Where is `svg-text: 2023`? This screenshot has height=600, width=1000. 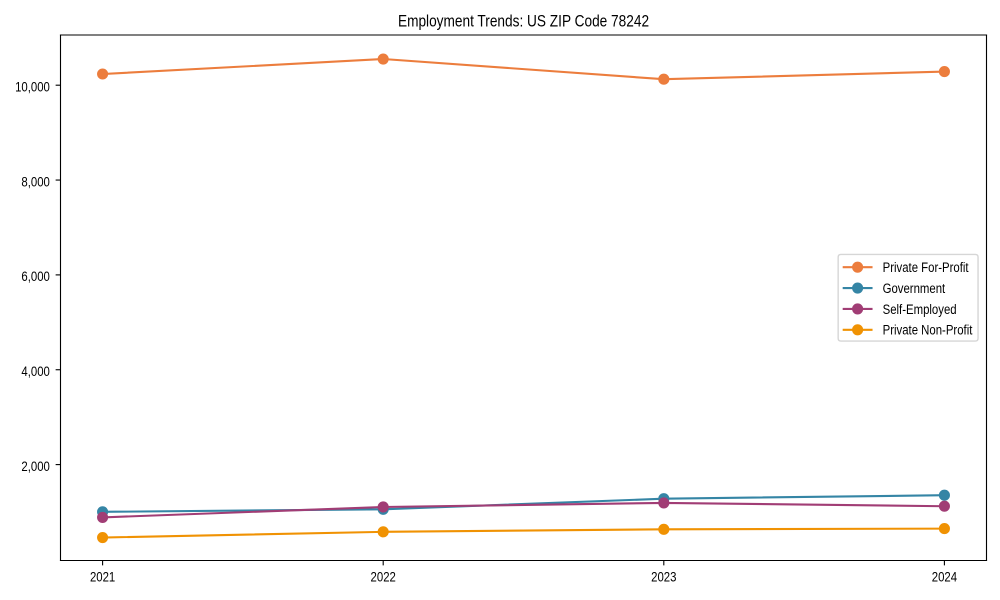
svg-text: 2023 is located at coordinates (663, 577).